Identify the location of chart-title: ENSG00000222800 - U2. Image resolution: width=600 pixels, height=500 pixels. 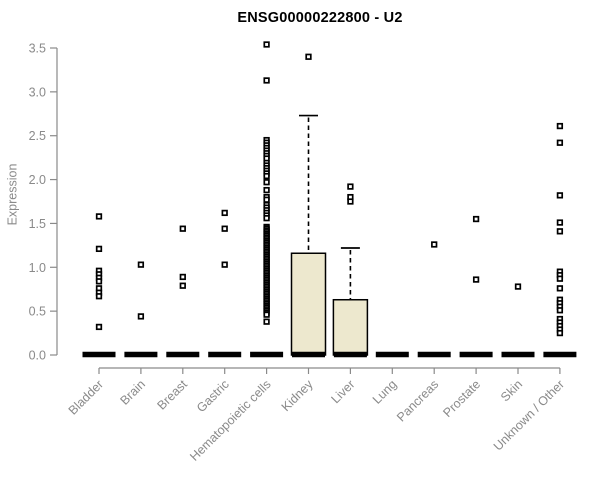
(320, 18).